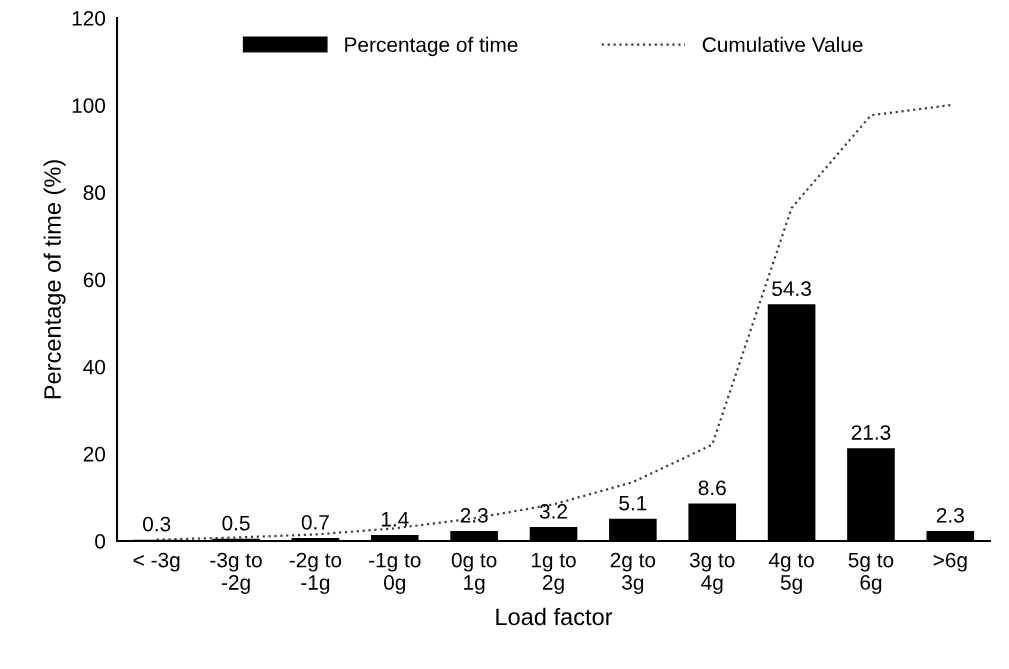 The width and height of the screenshot is (1009, 669). Describe the element at coordinates (94, 193) in the screenshot. I see `y-tick-label: 80` at that location.